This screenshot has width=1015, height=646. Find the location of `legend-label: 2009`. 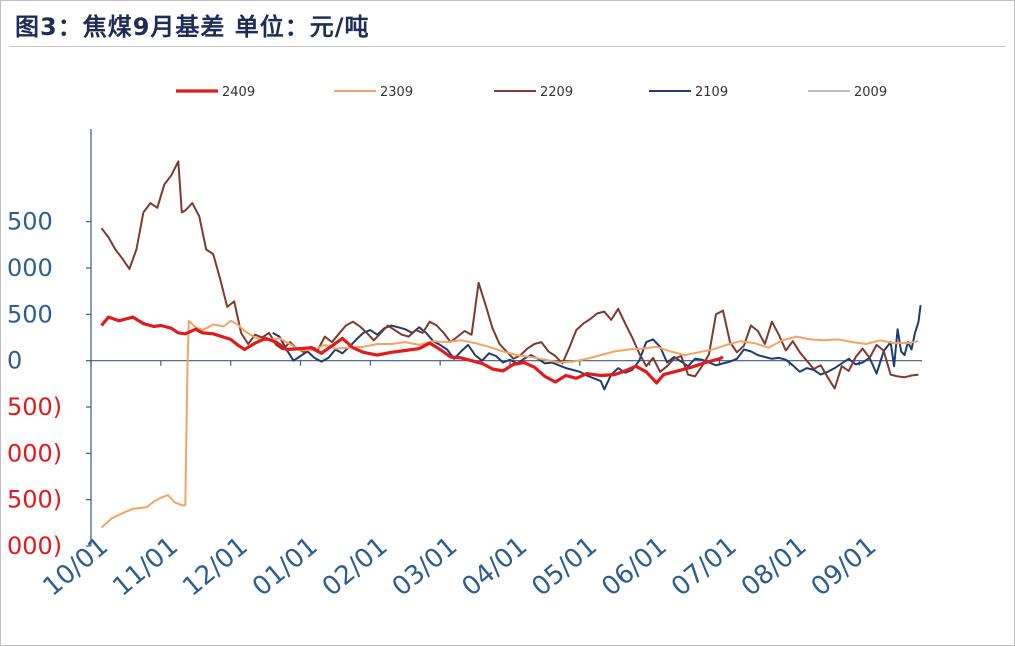

legend-label: 2009 is located at coordinates (870, 92).